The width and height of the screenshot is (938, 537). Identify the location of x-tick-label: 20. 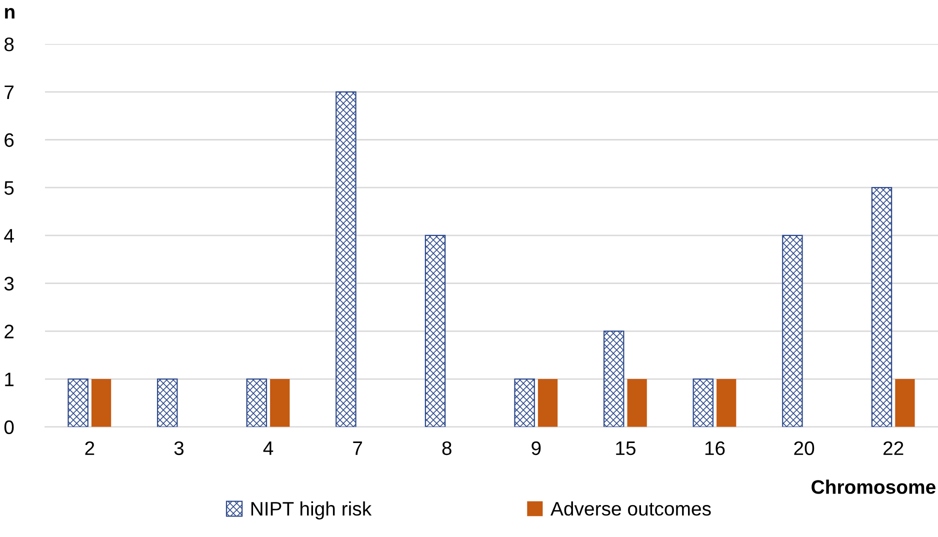
(804, 448).